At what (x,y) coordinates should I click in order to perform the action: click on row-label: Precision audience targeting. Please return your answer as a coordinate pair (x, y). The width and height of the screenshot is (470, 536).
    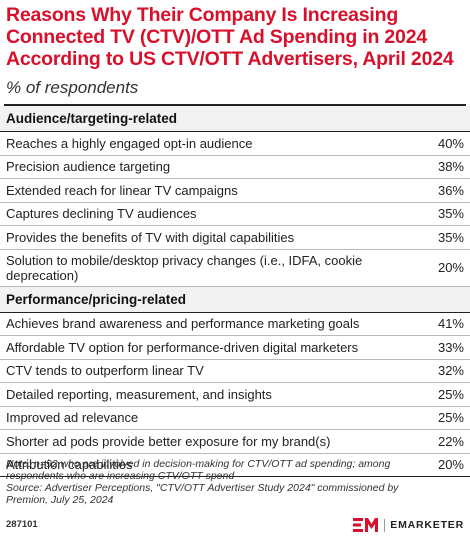
    Looking at the image, I should click on (88, 167).